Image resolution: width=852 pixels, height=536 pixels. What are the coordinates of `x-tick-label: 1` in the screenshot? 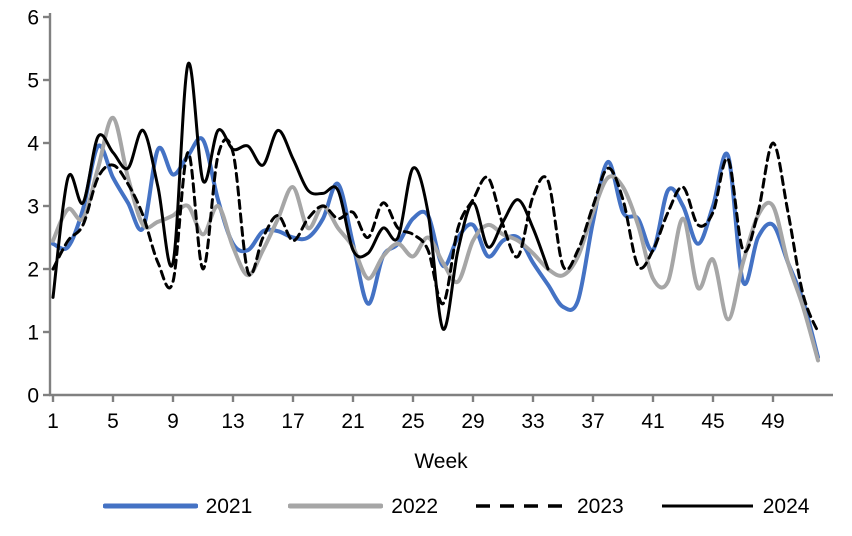 It's located at (53, 421).